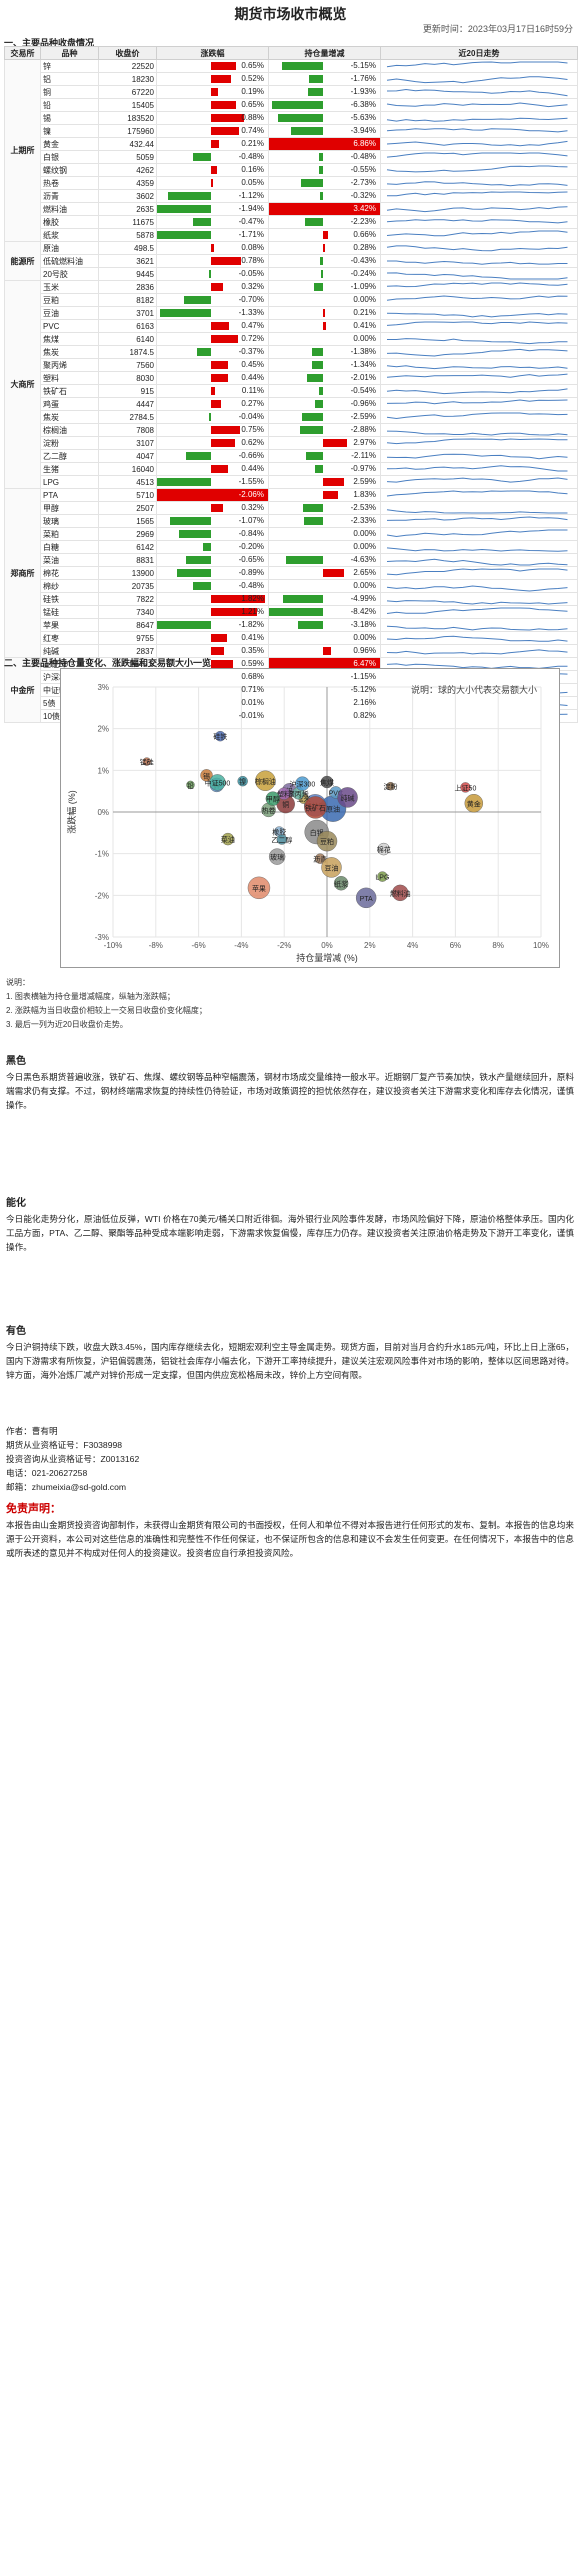 The height and width of the screenshot is (2561, 581). Describe the element at coordinates (363, 520) in the screenshot. I see `oi-cell-value: -2.33%` at that location.